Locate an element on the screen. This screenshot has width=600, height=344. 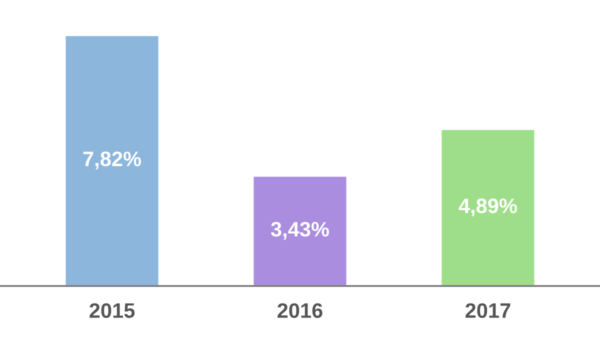
x-tick-label: 2016 is located at coordinates (300, 310).